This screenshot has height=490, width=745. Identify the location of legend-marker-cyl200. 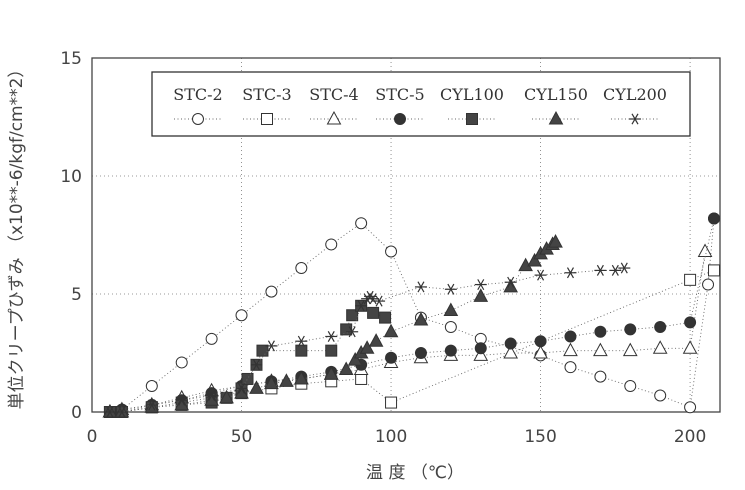
(635, 119).